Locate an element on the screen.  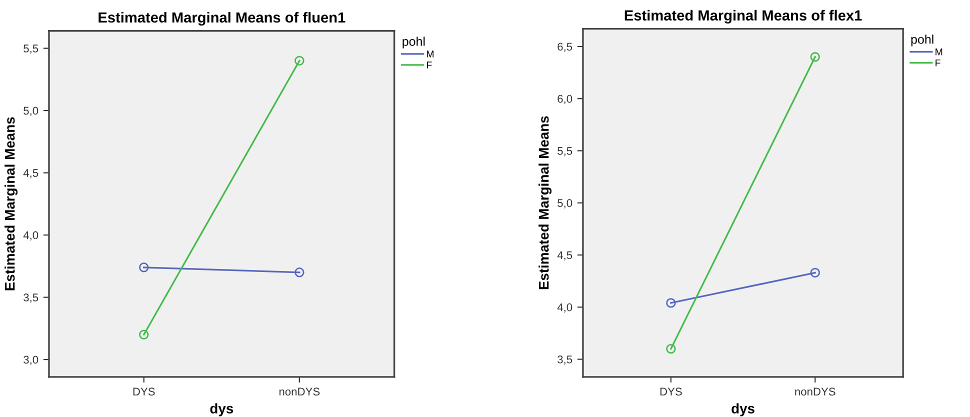
chart-title: Estimated Marginal Means of fluen1 is located at coordinates (222, 19).